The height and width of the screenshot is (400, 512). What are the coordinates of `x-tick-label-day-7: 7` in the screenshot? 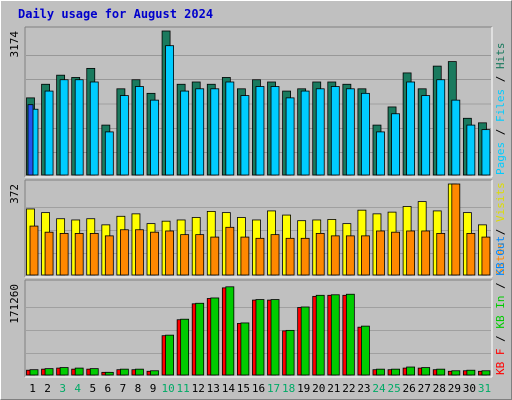 It's located at (123, 388).